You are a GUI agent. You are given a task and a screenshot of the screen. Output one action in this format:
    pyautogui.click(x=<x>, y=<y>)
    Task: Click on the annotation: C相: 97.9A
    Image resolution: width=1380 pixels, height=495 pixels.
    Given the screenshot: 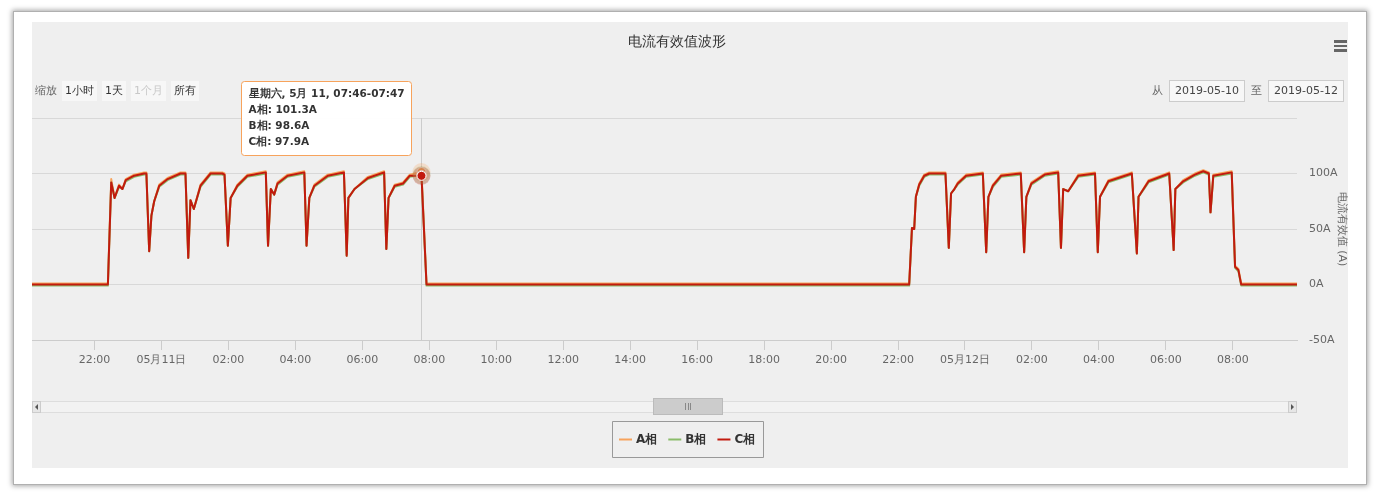 What is the action you would take?
    pyautogui.click(x=279, y=141)
    